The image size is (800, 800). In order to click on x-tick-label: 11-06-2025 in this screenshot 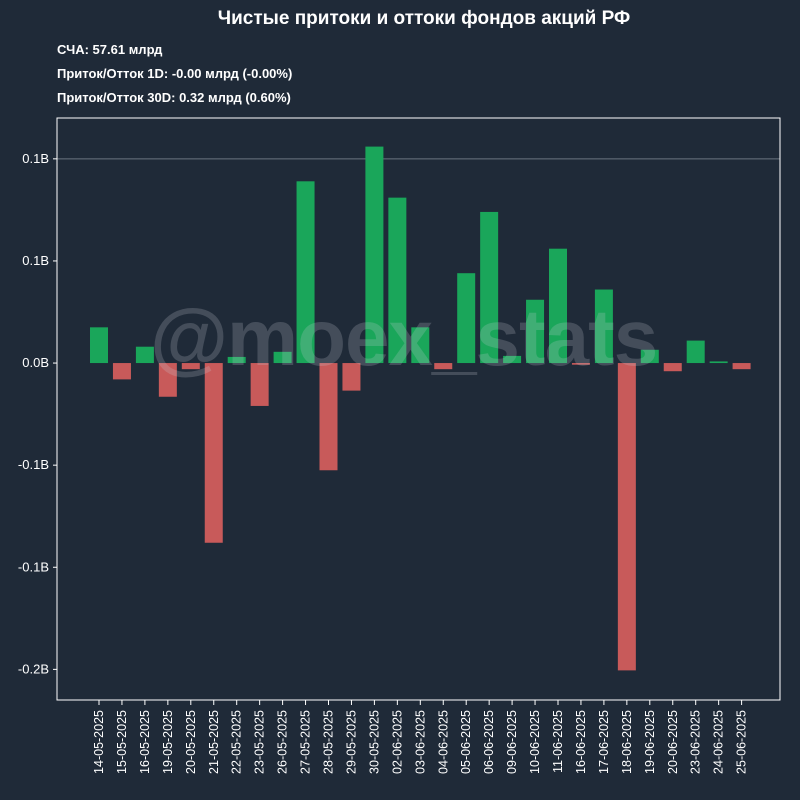, I will do `click(558, 741)`.